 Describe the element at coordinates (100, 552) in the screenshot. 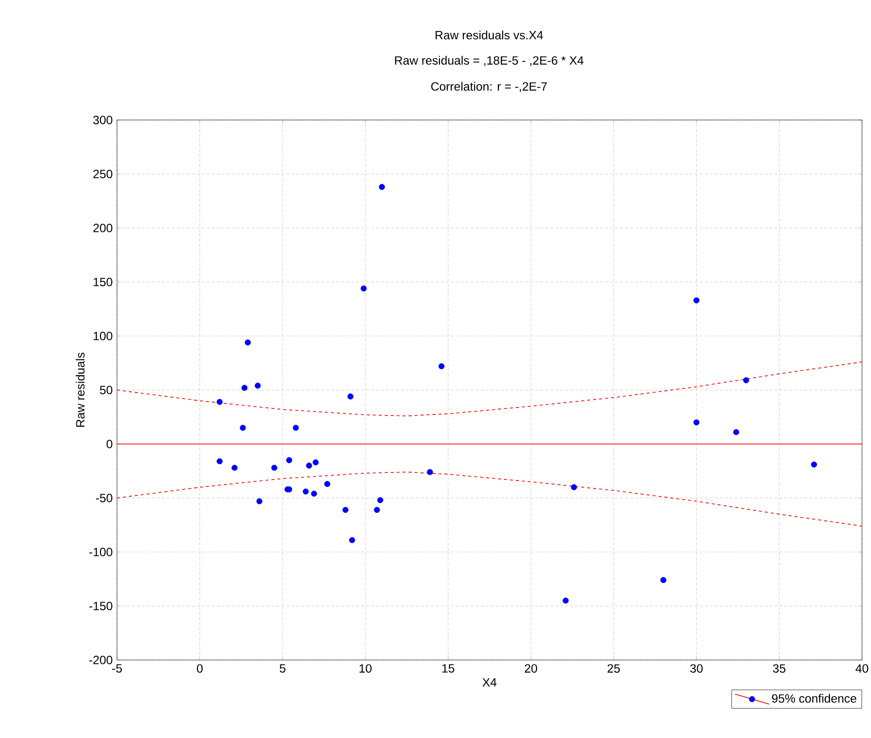

I see `y-tick-label: -100` at that location.